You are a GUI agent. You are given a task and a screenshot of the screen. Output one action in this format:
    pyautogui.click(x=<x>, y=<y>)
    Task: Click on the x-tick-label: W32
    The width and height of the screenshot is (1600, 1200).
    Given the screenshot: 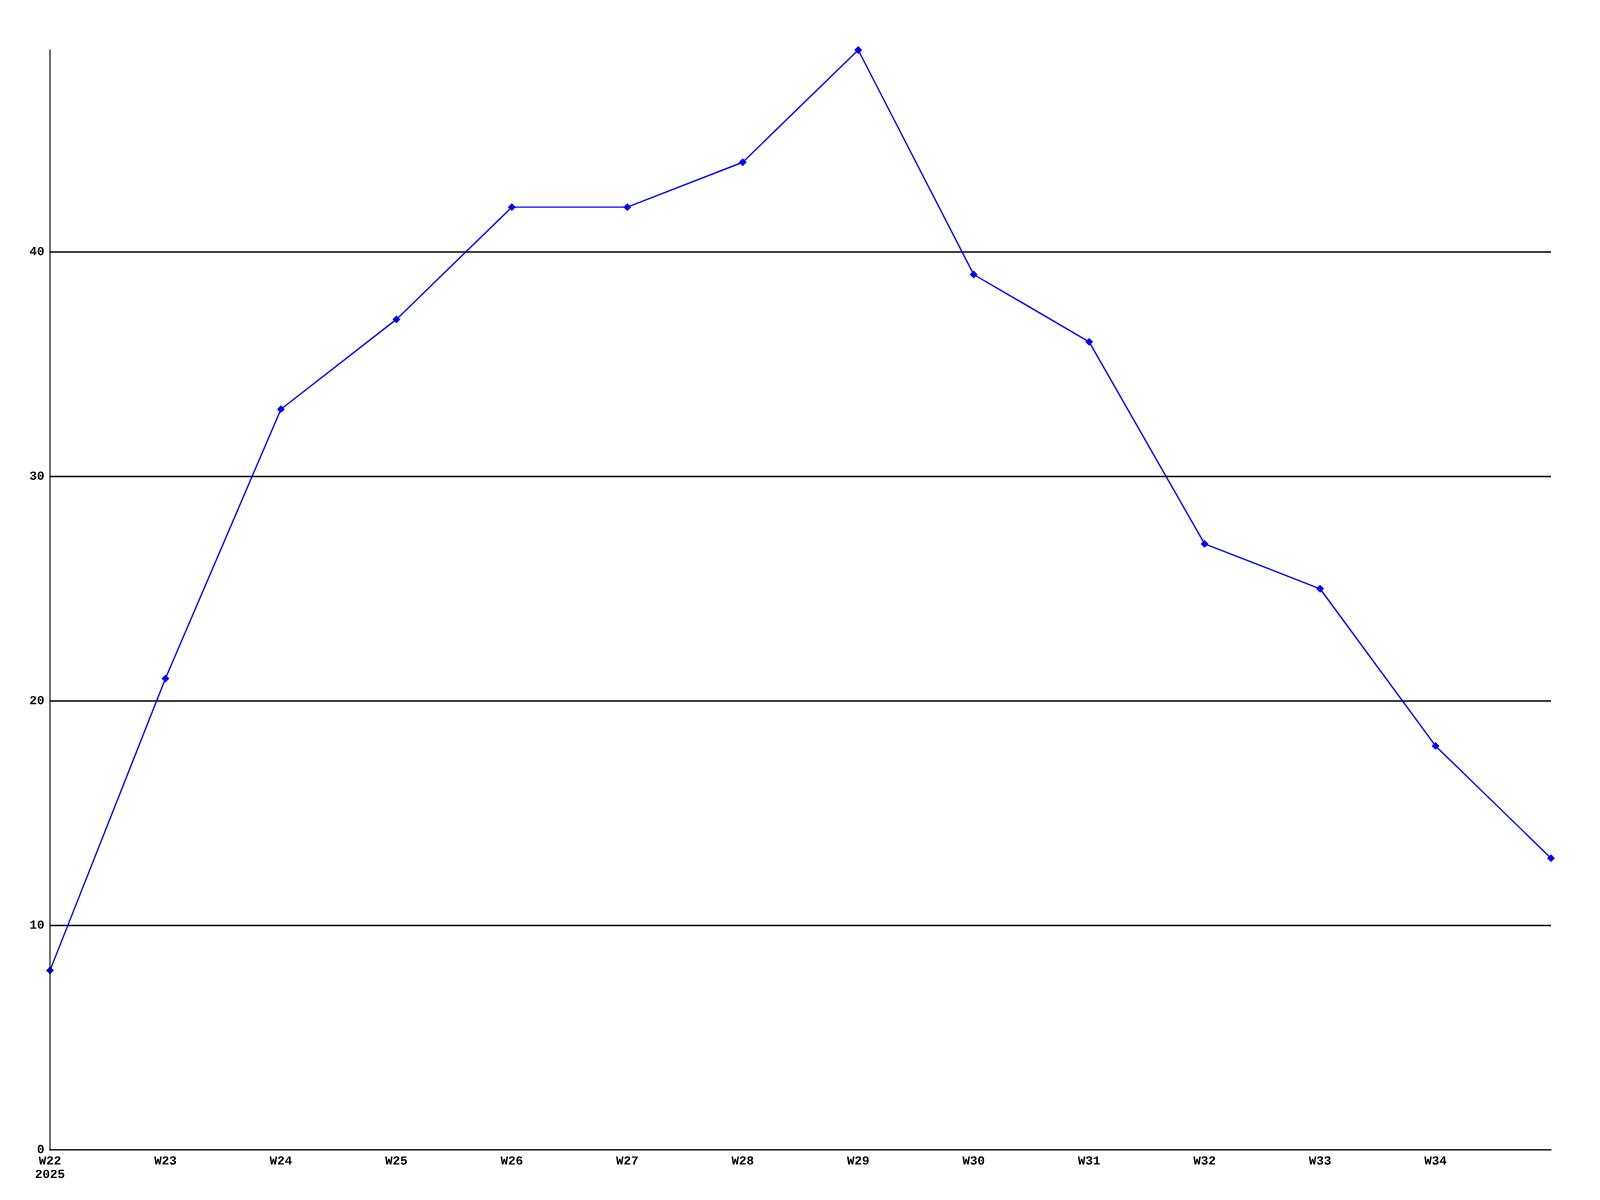 What is the action you would take?
    pyautogui.click(x=1204, y=1160)
    